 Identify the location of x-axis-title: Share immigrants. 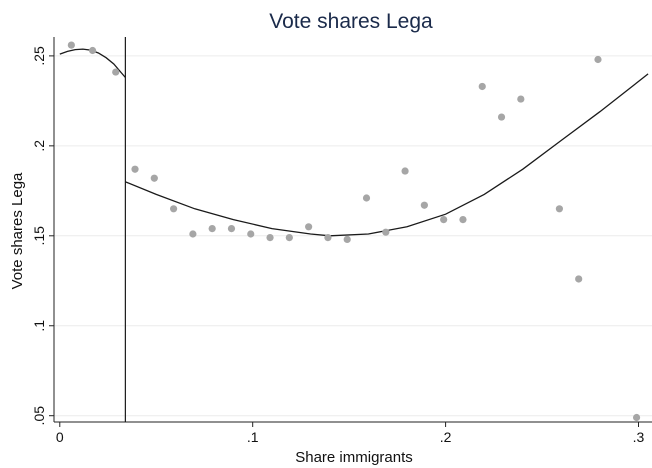
(354, 457).